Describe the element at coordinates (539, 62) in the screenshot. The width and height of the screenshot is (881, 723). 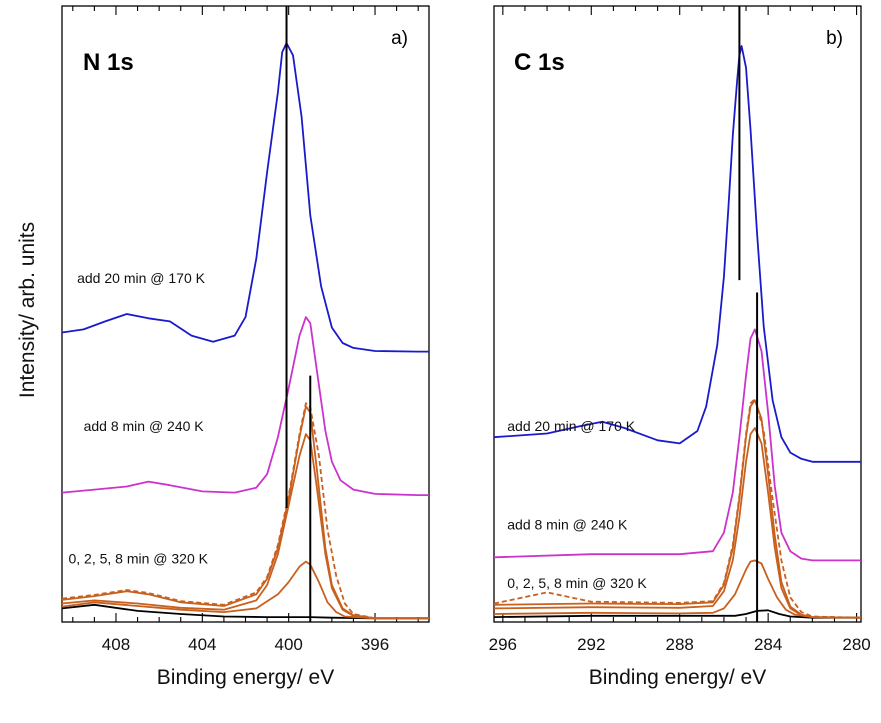
I see `panel-title: C 1s` at that location.